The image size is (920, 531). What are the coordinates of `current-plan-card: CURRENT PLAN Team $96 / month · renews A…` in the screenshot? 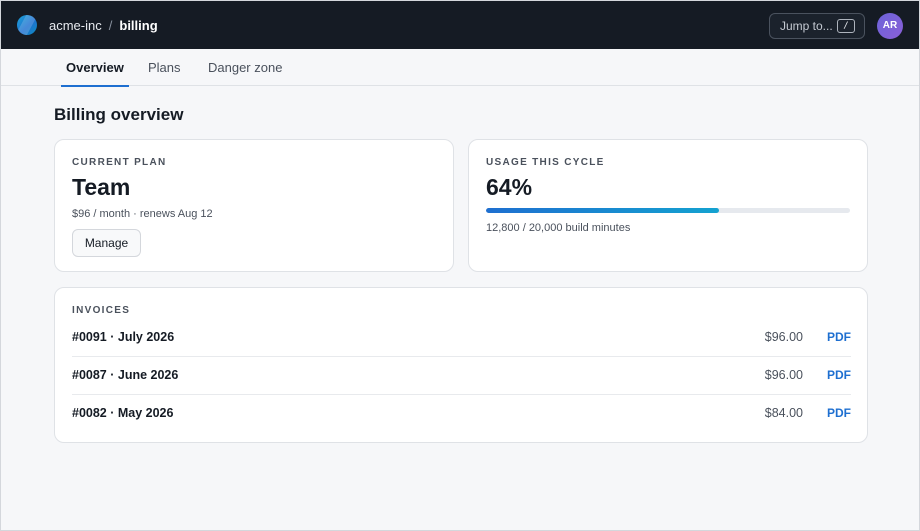 It's located at (254, 205).